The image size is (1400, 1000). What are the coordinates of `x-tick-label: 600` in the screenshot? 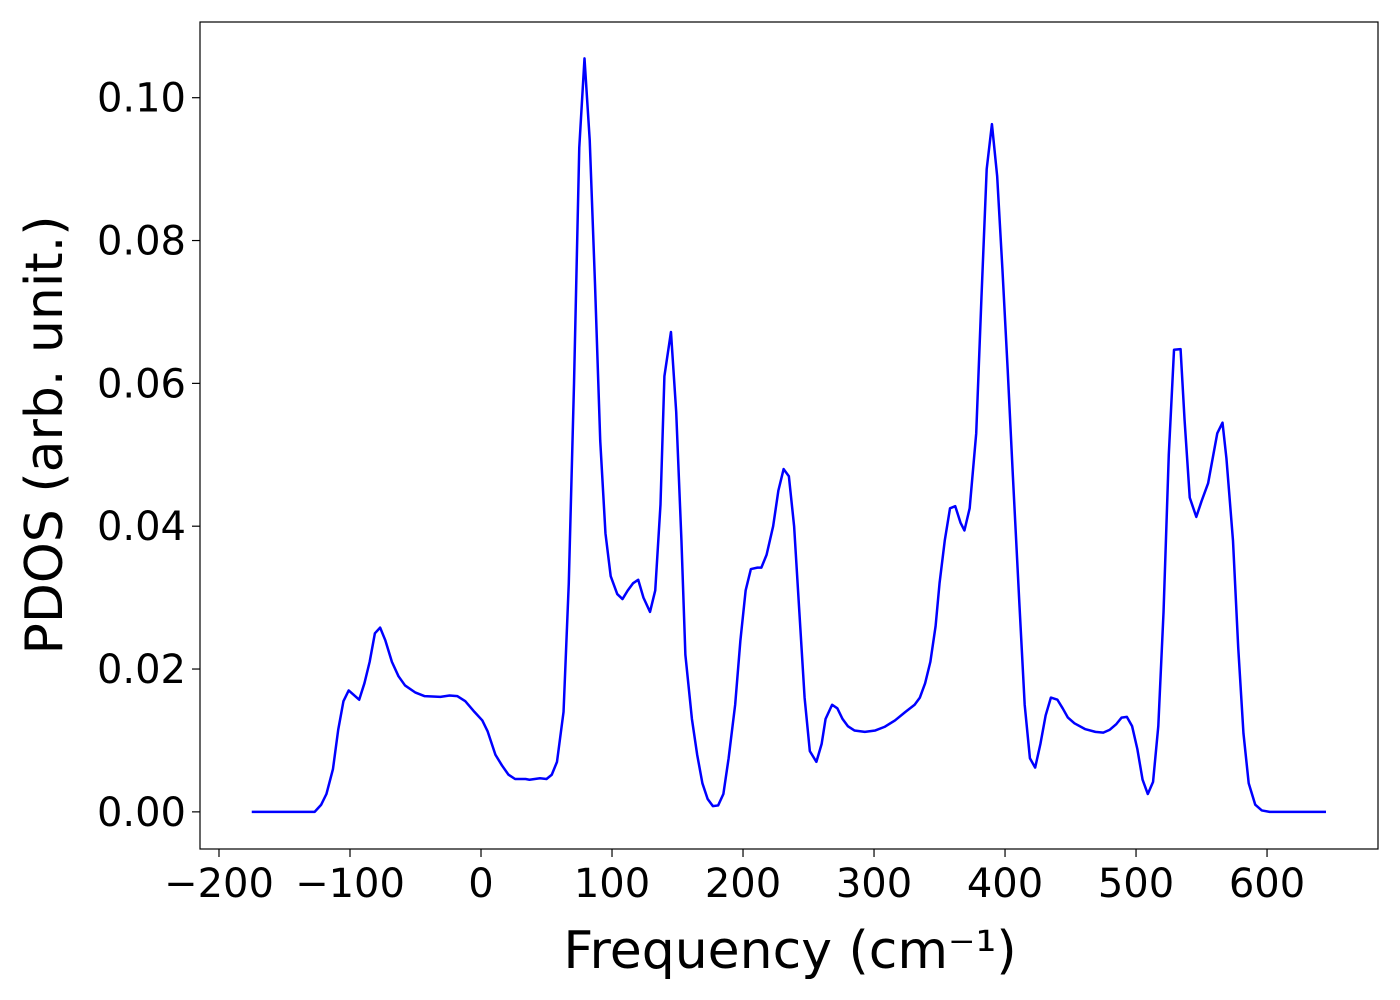 It's located at (1267, 884).